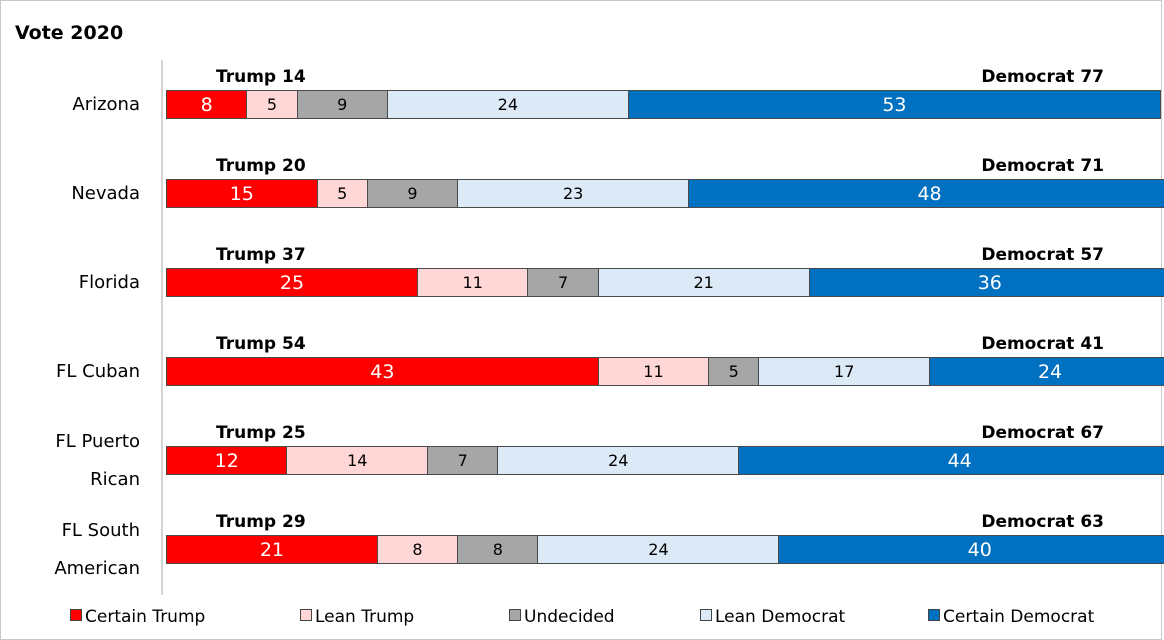 This screenshot has height=640, width=1164. I want to click on legend-label: Certain Trump, so click(145, 617).